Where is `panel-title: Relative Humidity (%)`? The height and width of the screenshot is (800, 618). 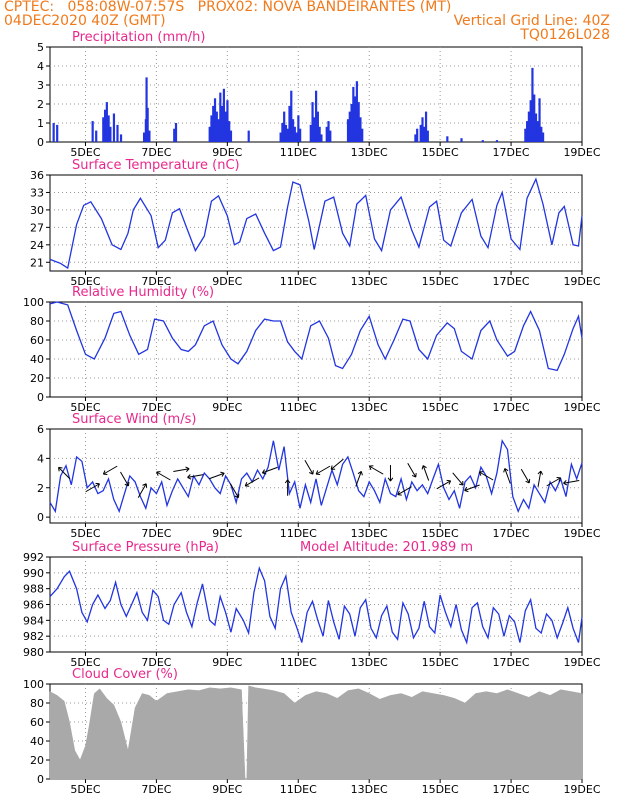 panel-title: Relative Humidity (%) is located at coordinates (143, 292).